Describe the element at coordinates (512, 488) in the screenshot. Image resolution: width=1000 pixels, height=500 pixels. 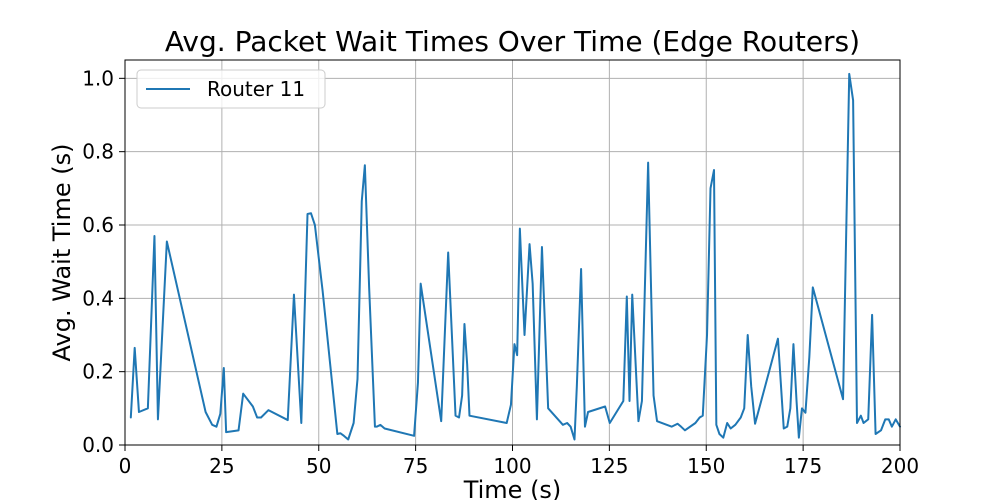
I see `x-axis-label: Time (s)` at that location.